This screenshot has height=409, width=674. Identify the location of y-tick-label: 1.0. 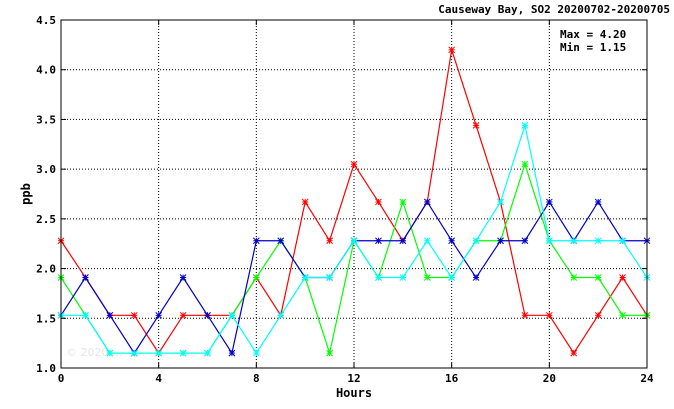
(46, 368).